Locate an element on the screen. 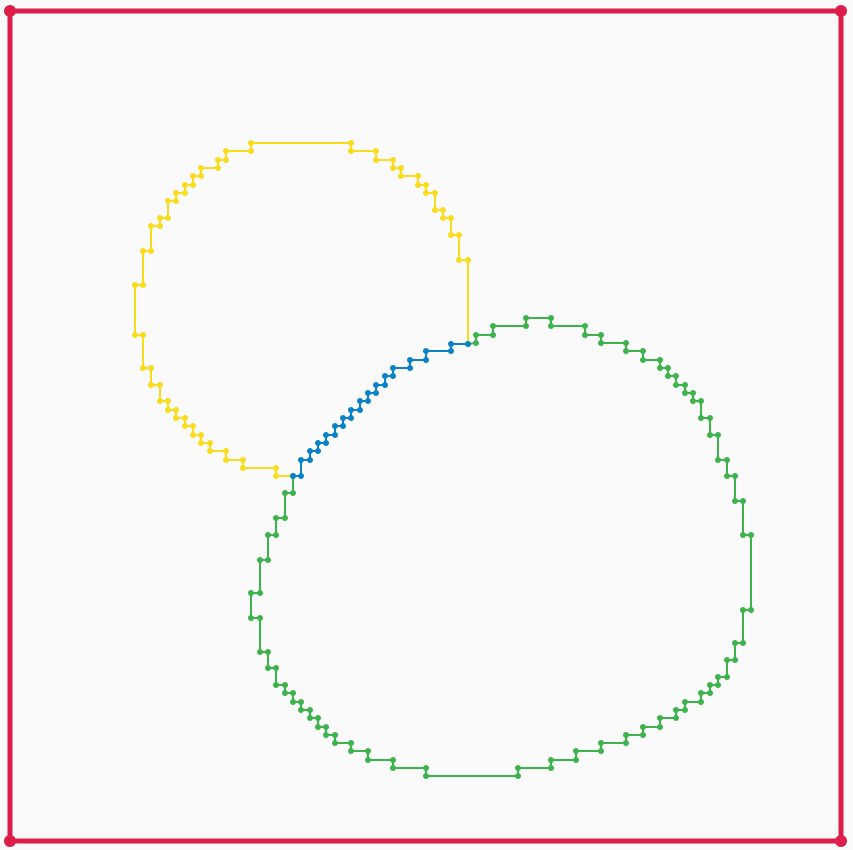 This screenshot has height=850, width=853. frame-corner-top-left is located at coordinates (10, 11).